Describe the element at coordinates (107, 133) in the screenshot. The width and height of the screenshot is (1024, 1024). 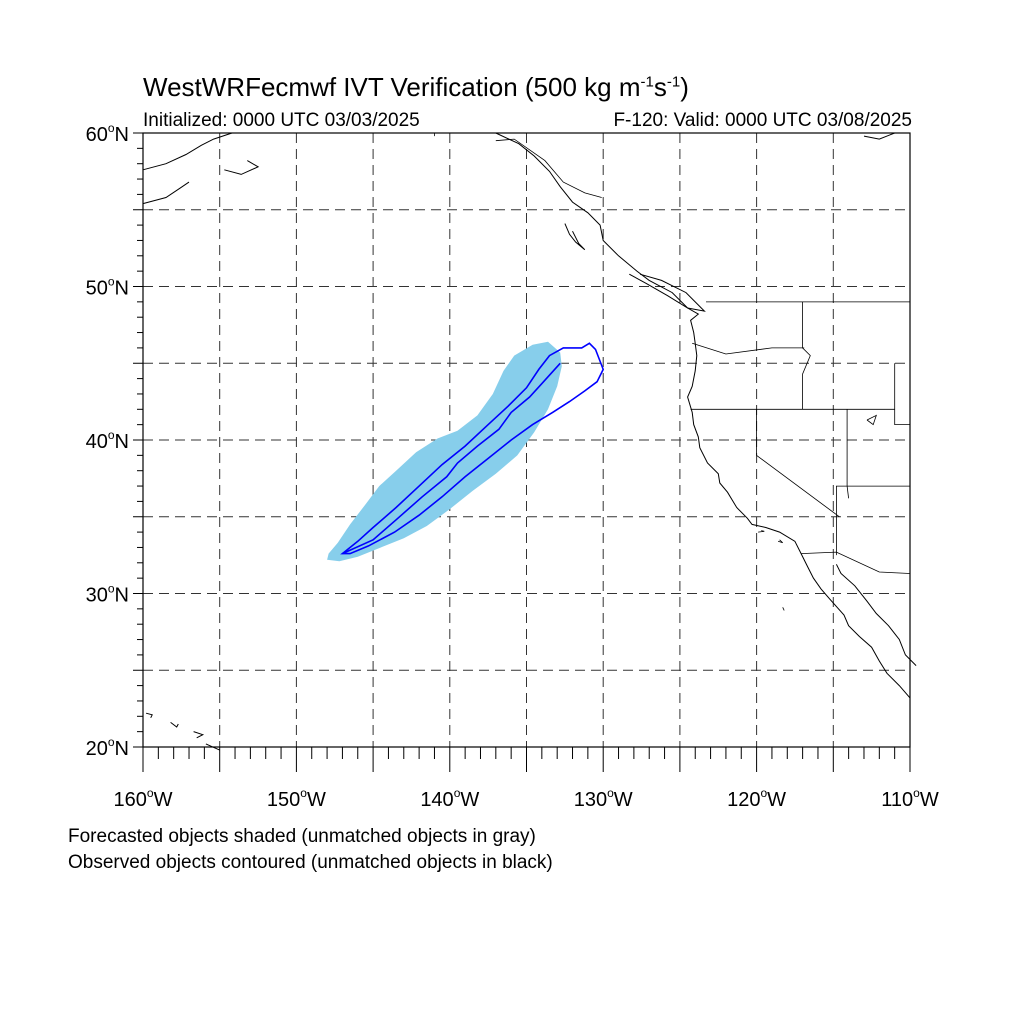
I see `lat-label: 60oN` at that location.